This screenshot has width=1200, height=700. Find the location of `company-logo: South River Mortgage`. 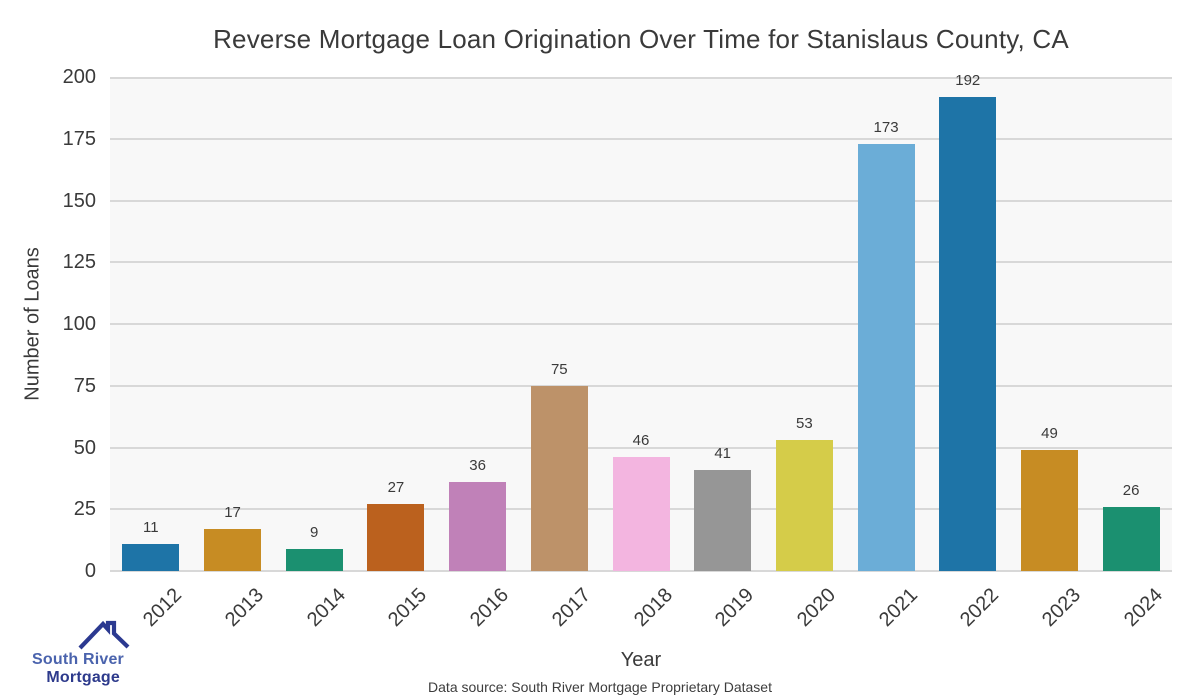

company-logo: South River Mortgage is located at coordinates (77, 653).